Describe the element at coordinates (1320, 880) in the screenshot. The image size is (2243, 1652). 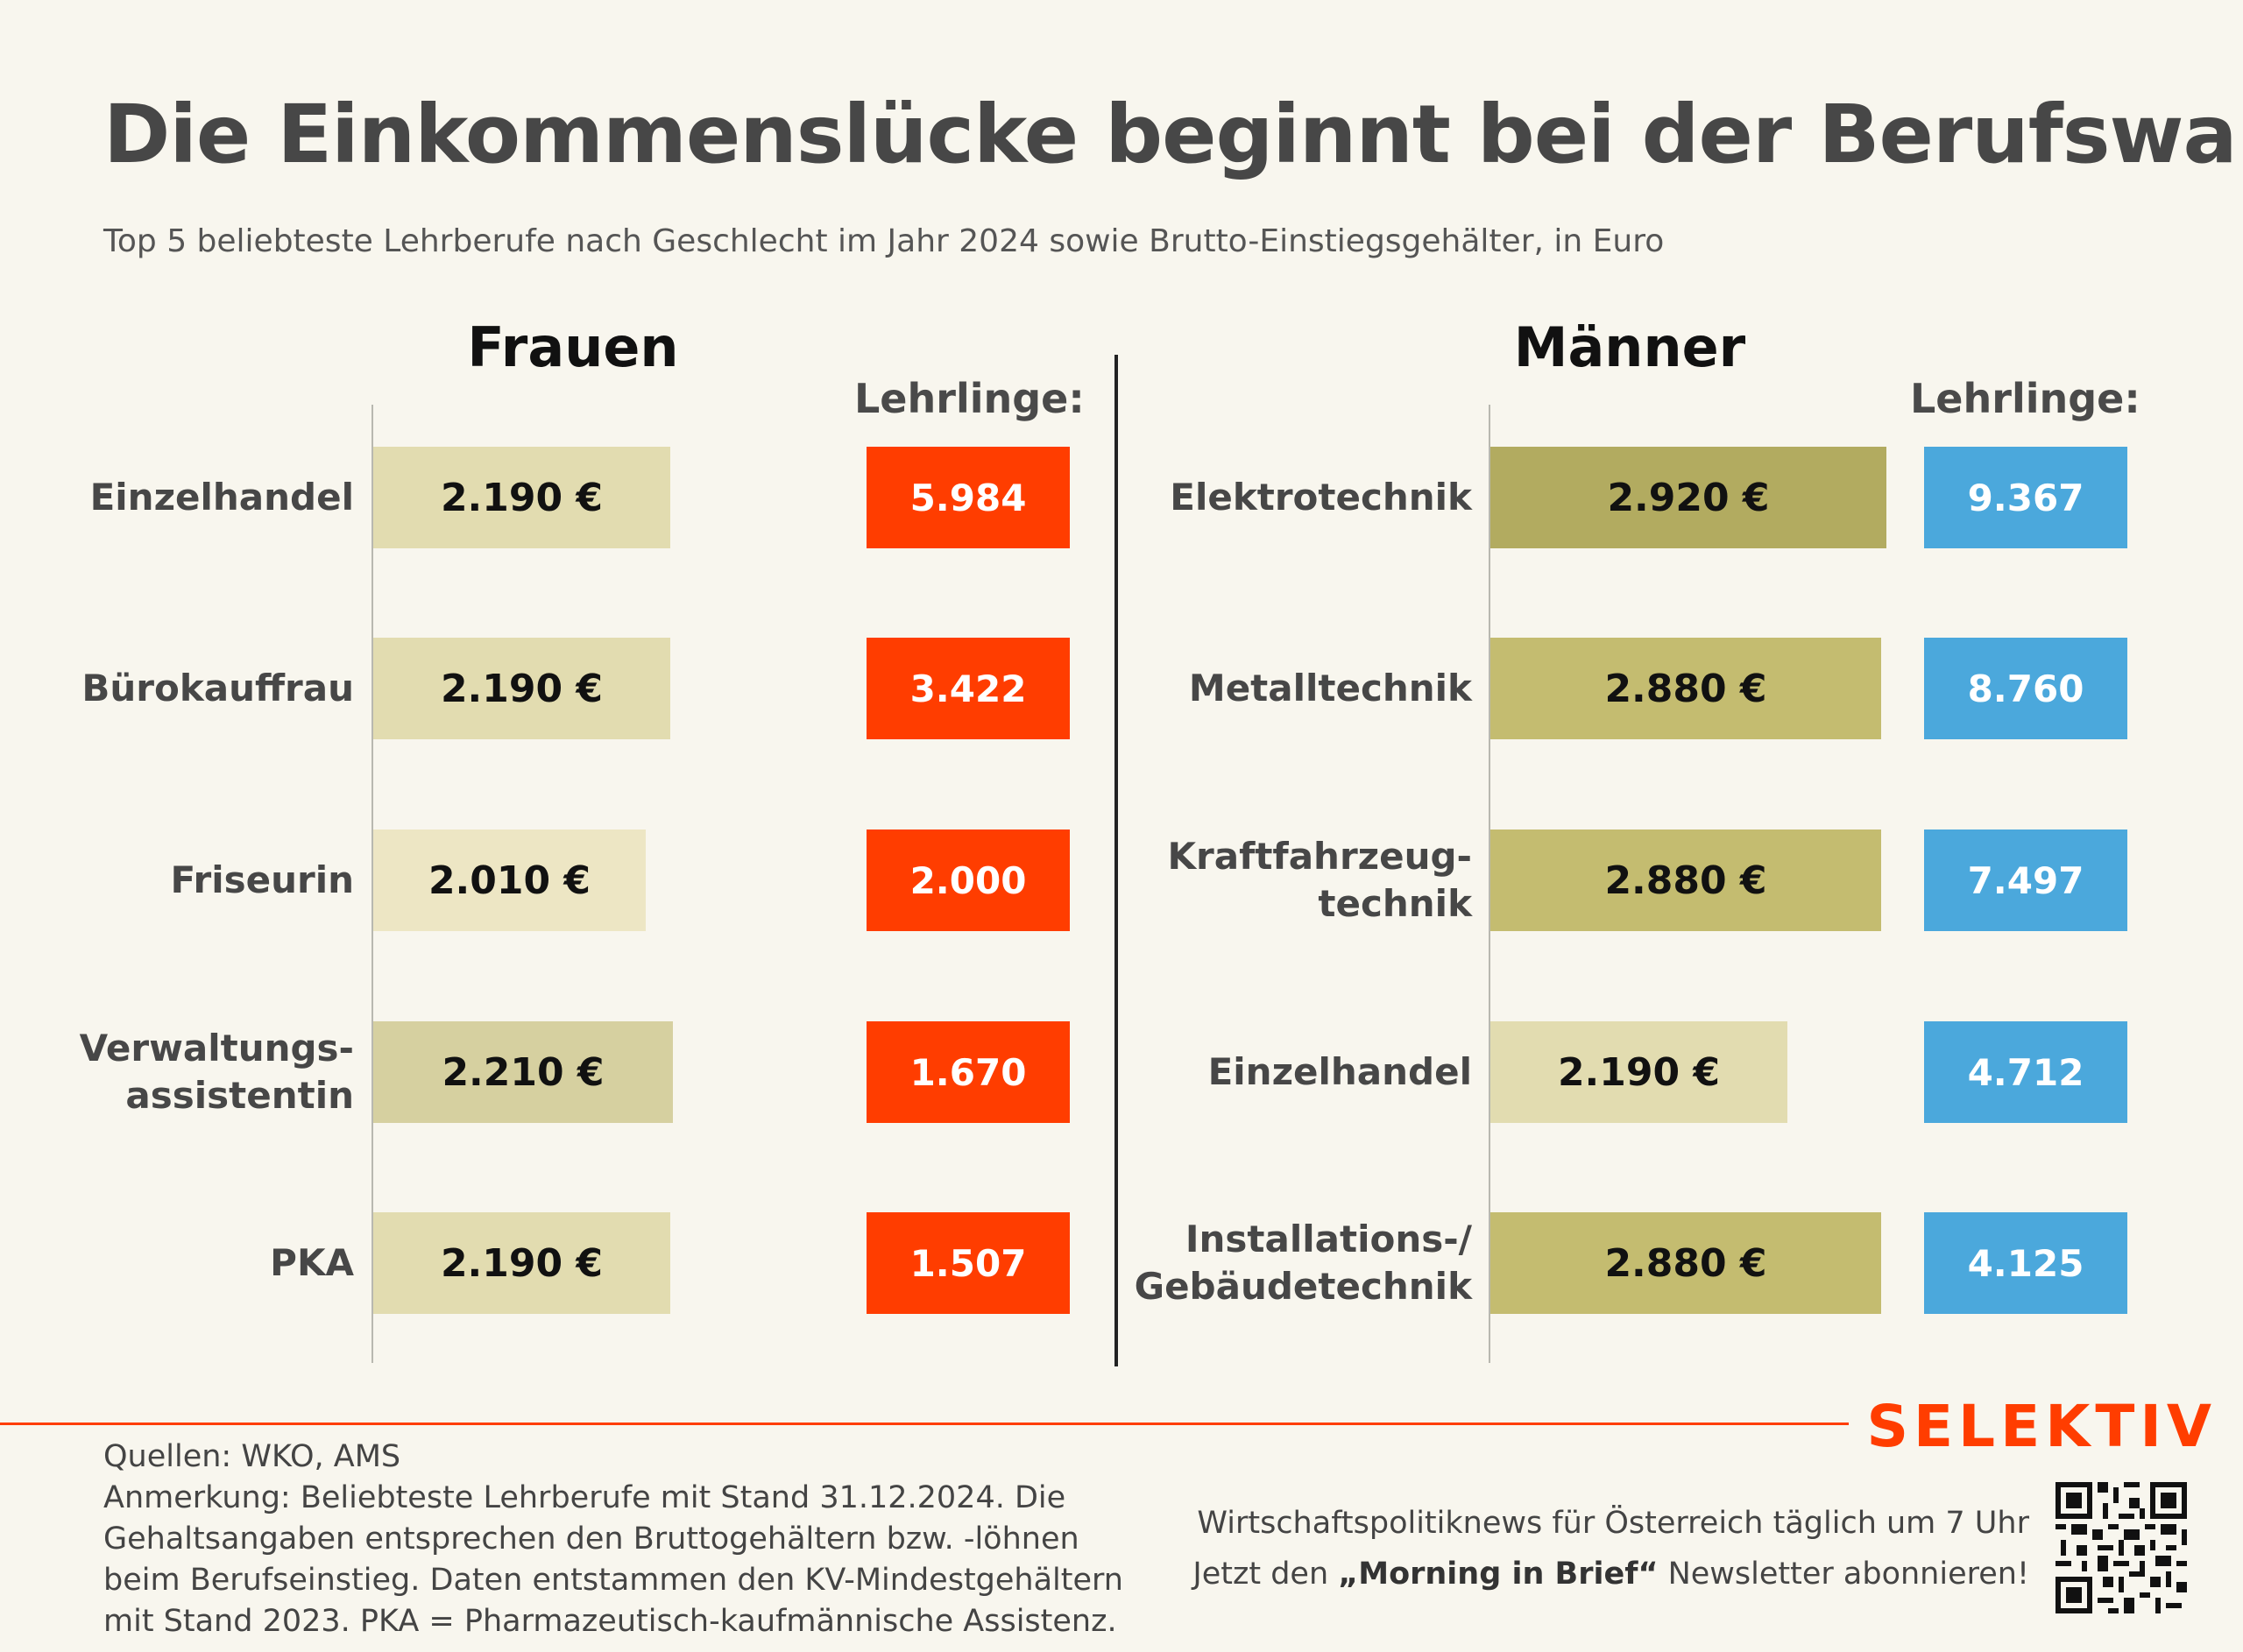
I see `category-label-maenner-3: Kraftfahrzeug- technik` at that location.